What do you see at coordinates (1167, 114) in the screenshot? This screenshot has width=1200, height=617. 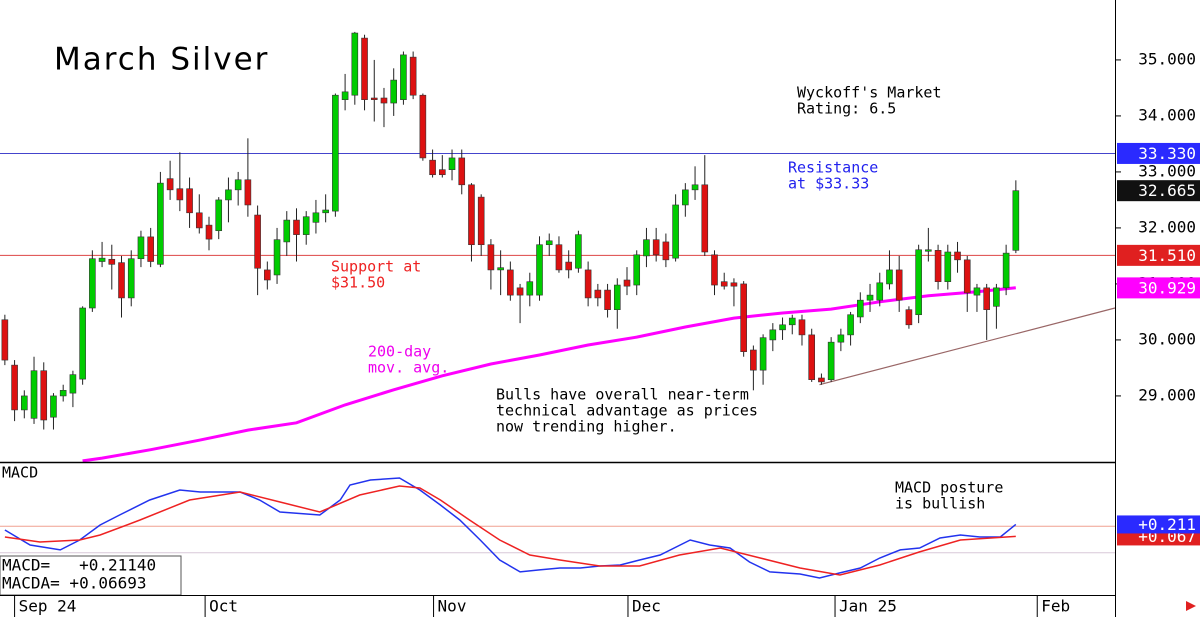 I see `y-tick-label: 34.000` at bounding box center [1167, 114].